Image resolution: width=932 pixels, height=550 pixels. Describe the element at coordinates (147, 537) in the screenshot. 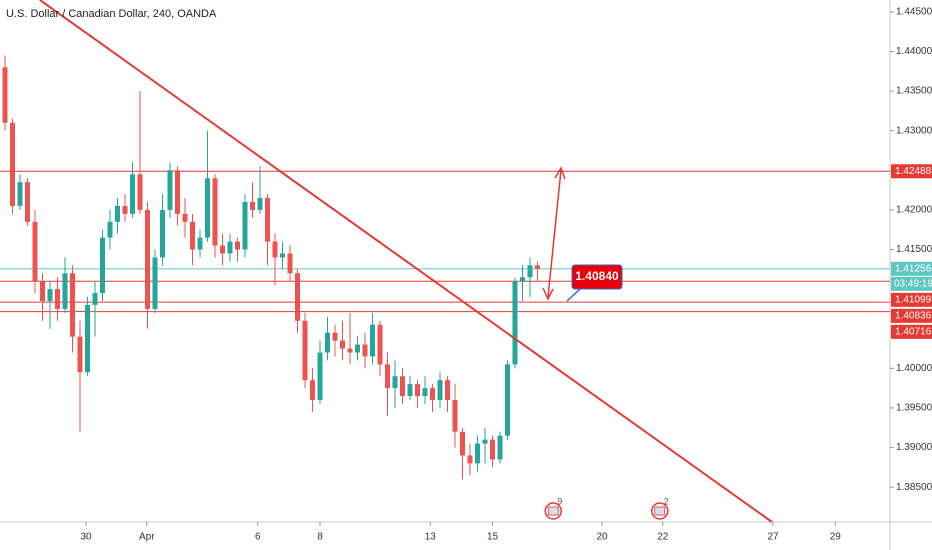

I see `x-tick-label: Apr` at that location.